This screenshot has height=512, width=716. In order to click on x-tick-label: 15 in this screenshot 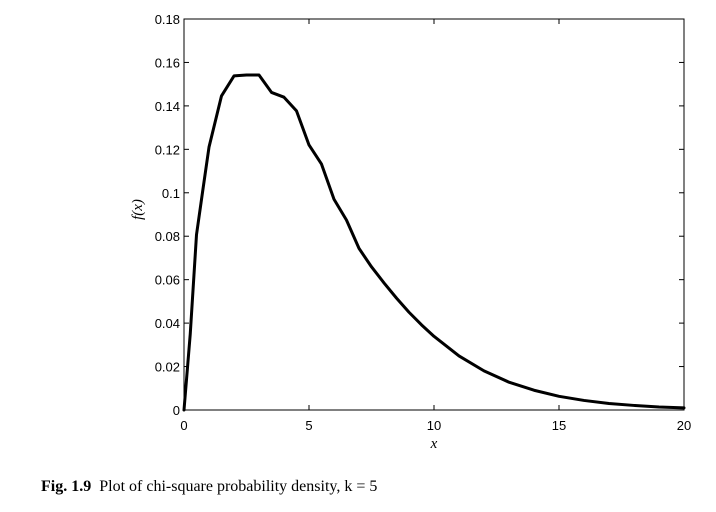, I will do `click(559, 425)`.